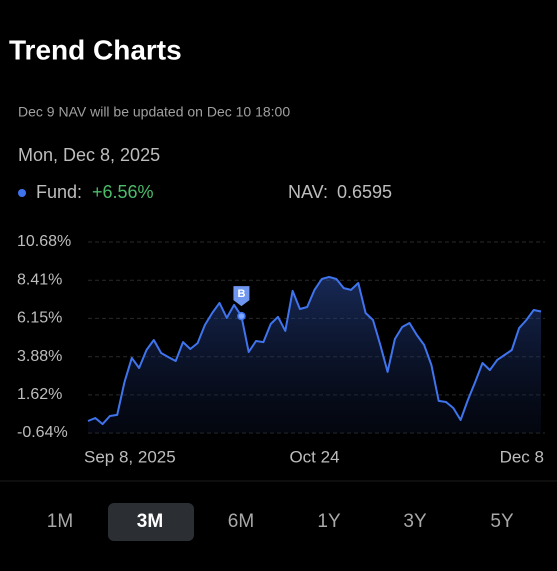 This screenshot has height=571, width=557. I want to click on range-tab: 1Y, so click(329, 521).